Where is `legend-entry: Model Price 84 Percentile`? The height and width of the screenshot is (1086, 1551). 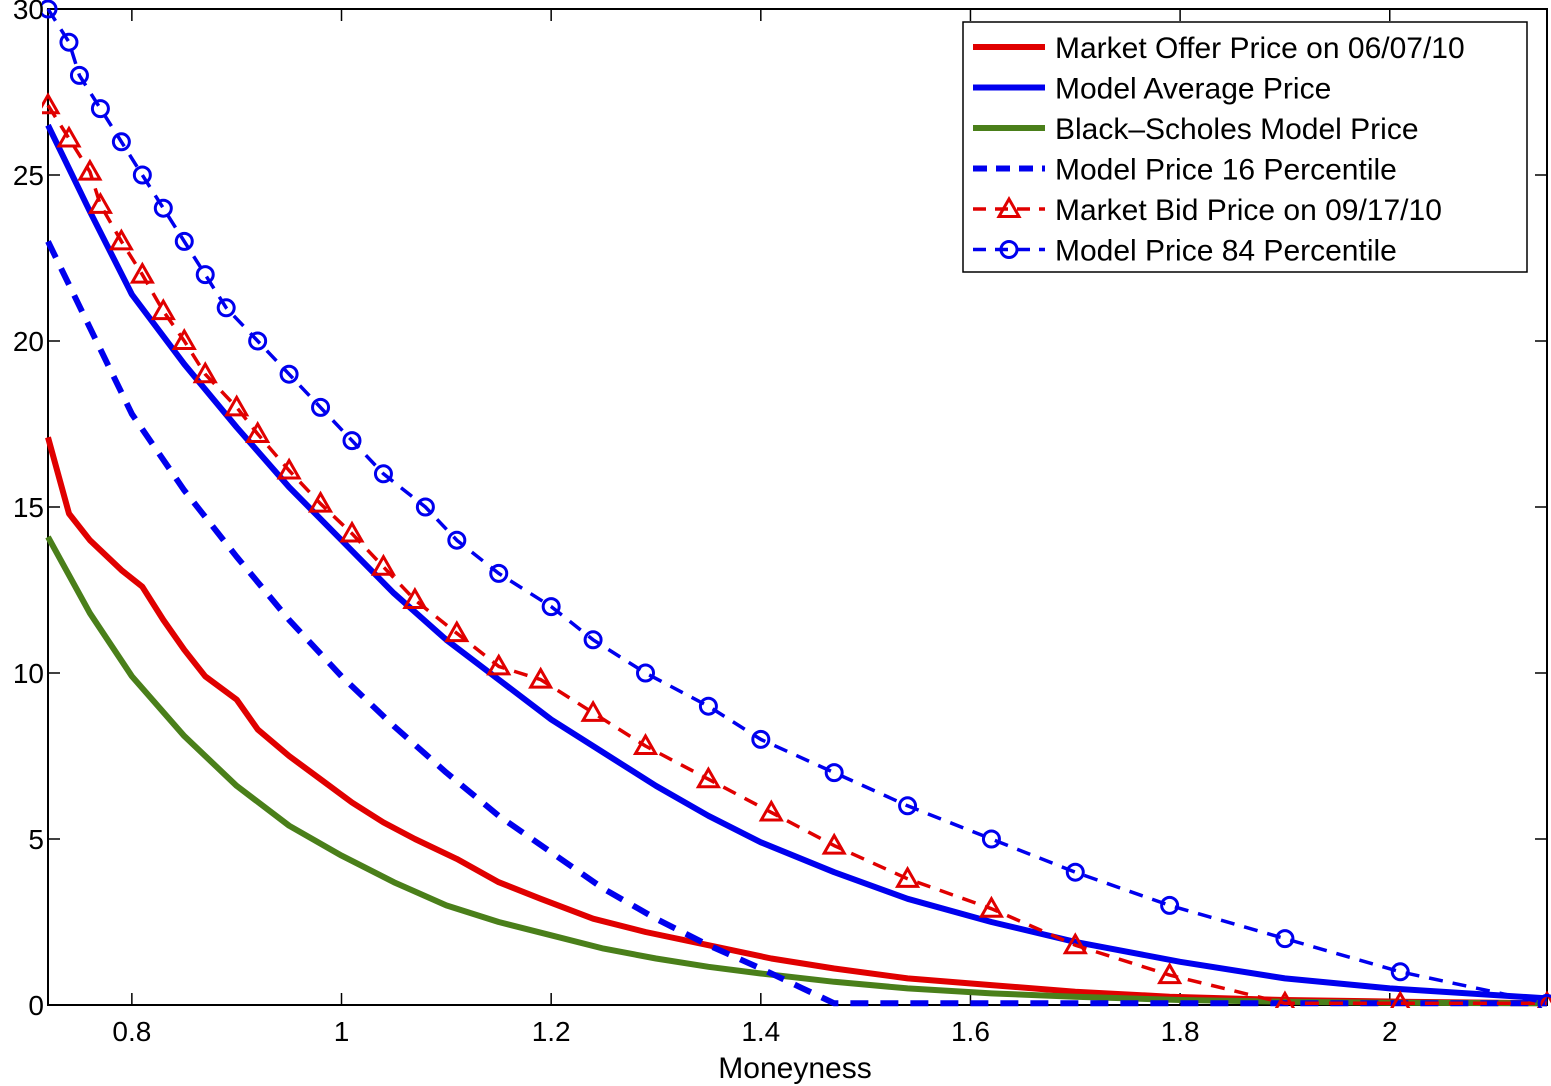
legend-entry: Model Price 84 Percentile is located at coordinates (1185, 251).